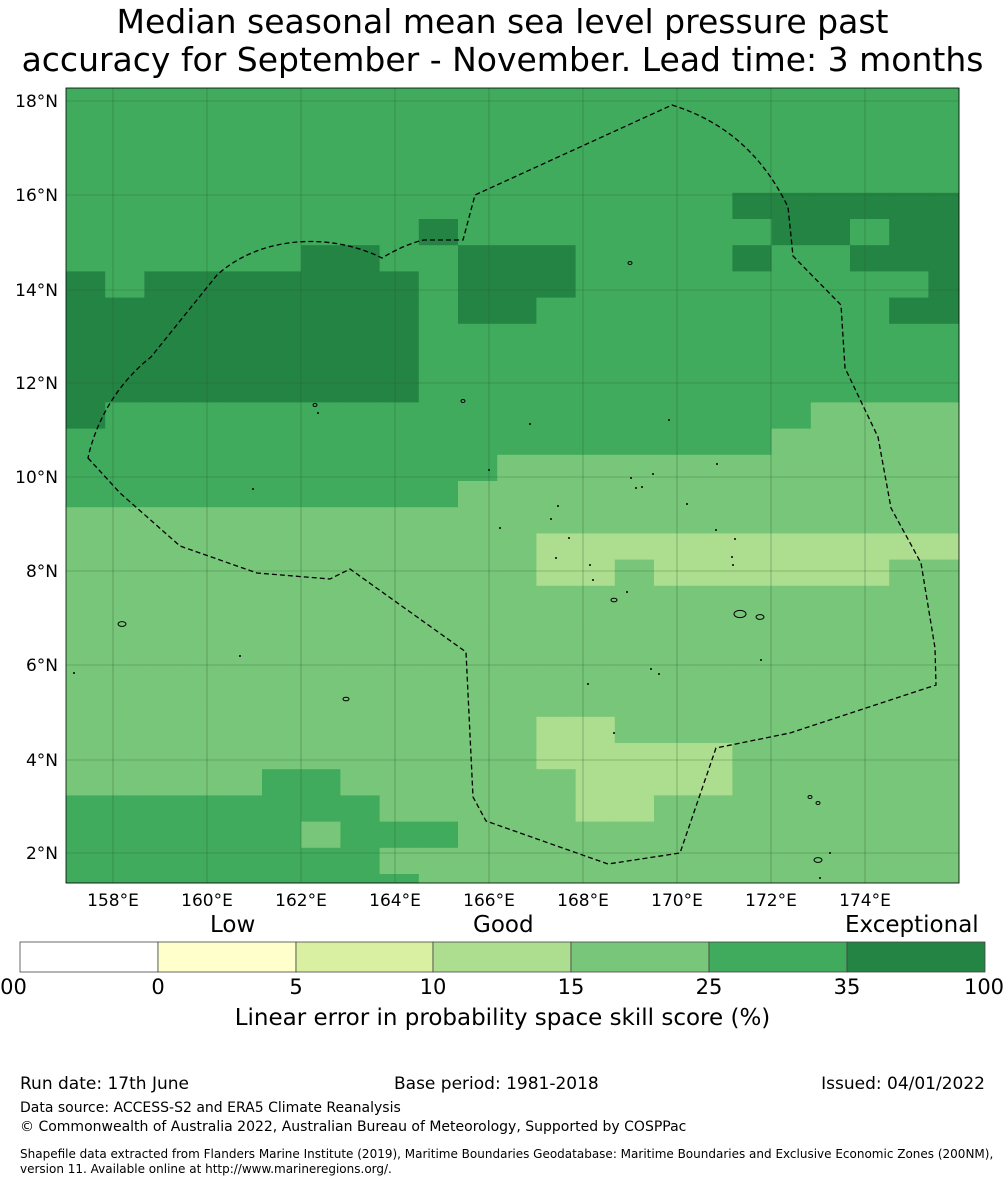 Image resolution: width=1005 pixels, height=1185 pixels. What do you see at coordinates (503, 925) in the screenshot?
I see `colorbar-category-good: Good` at bounding box center [503, 925].